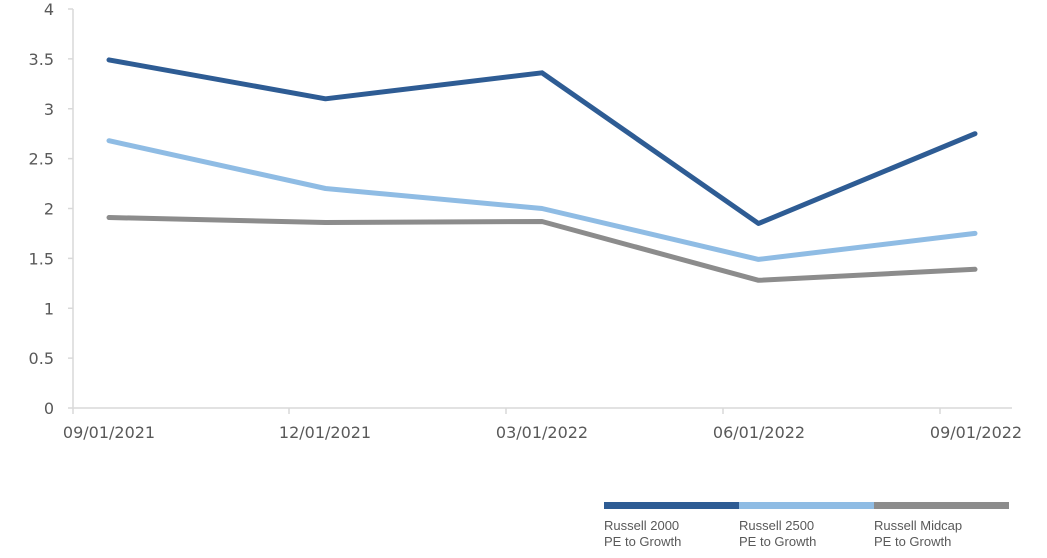 This screenshot has height=558, width=1047. I want to click on y-tick-label: 2, so click(49, 209).